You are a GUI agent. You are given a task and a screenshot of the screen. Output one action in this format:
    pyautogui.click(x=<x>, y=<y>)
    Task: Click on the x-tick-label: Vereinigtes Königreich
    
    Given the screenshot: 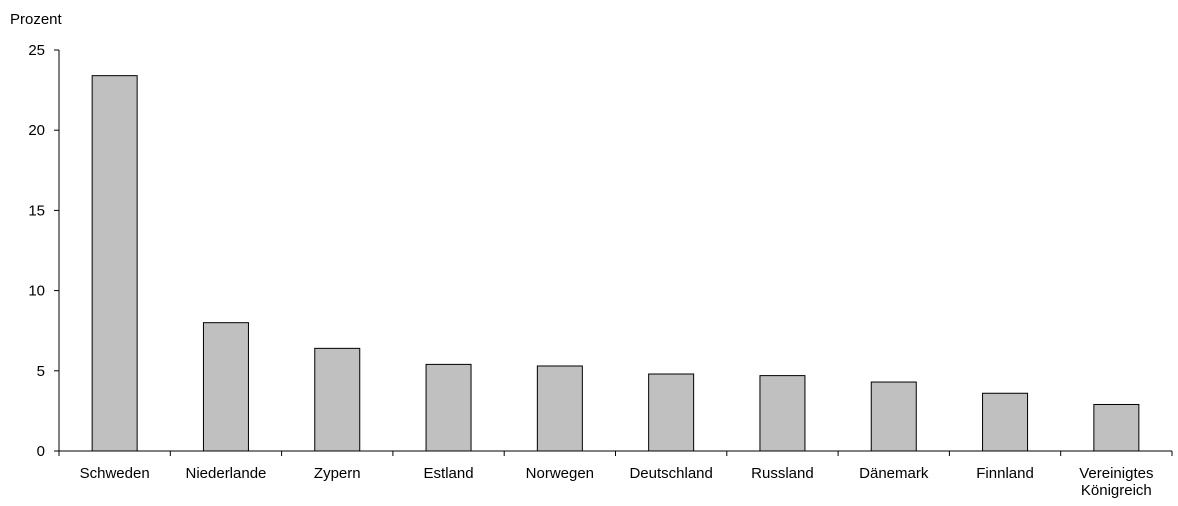 What is the action you would take?
    pyautogui.click(x=1116, y=482)
    